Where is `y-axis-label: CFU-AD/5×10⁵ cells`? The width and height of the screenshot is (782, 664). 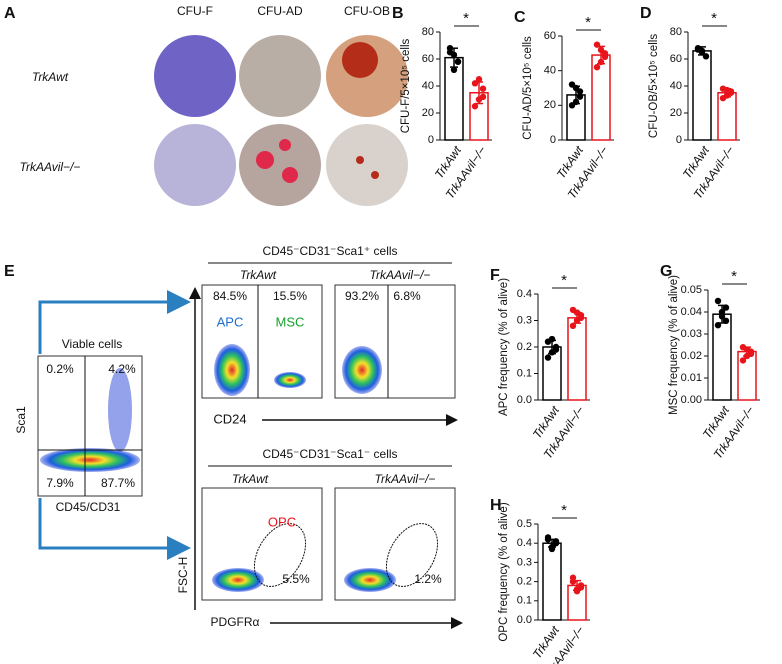
y-axis-label: CFU-AD/5×10⁵ cells is located at coordinates (528, 88).